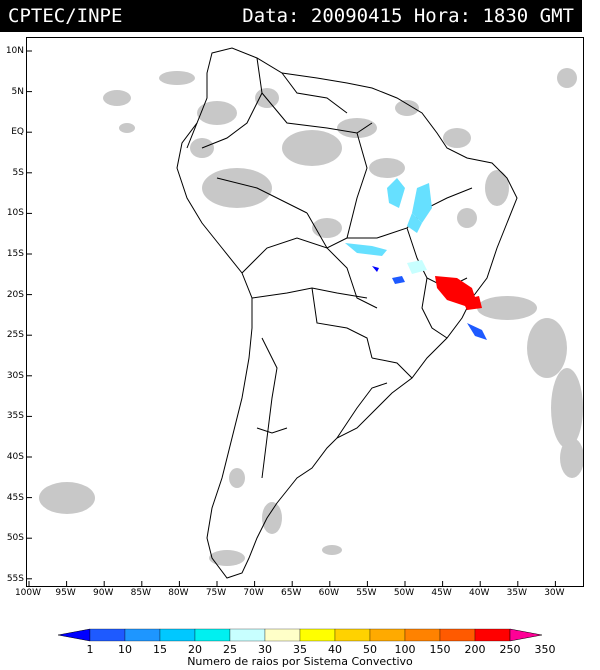  What do you see at coordinates (90, 649) in the screenshot?
I see `legend-value: 1` at bounding box center [90, 649].